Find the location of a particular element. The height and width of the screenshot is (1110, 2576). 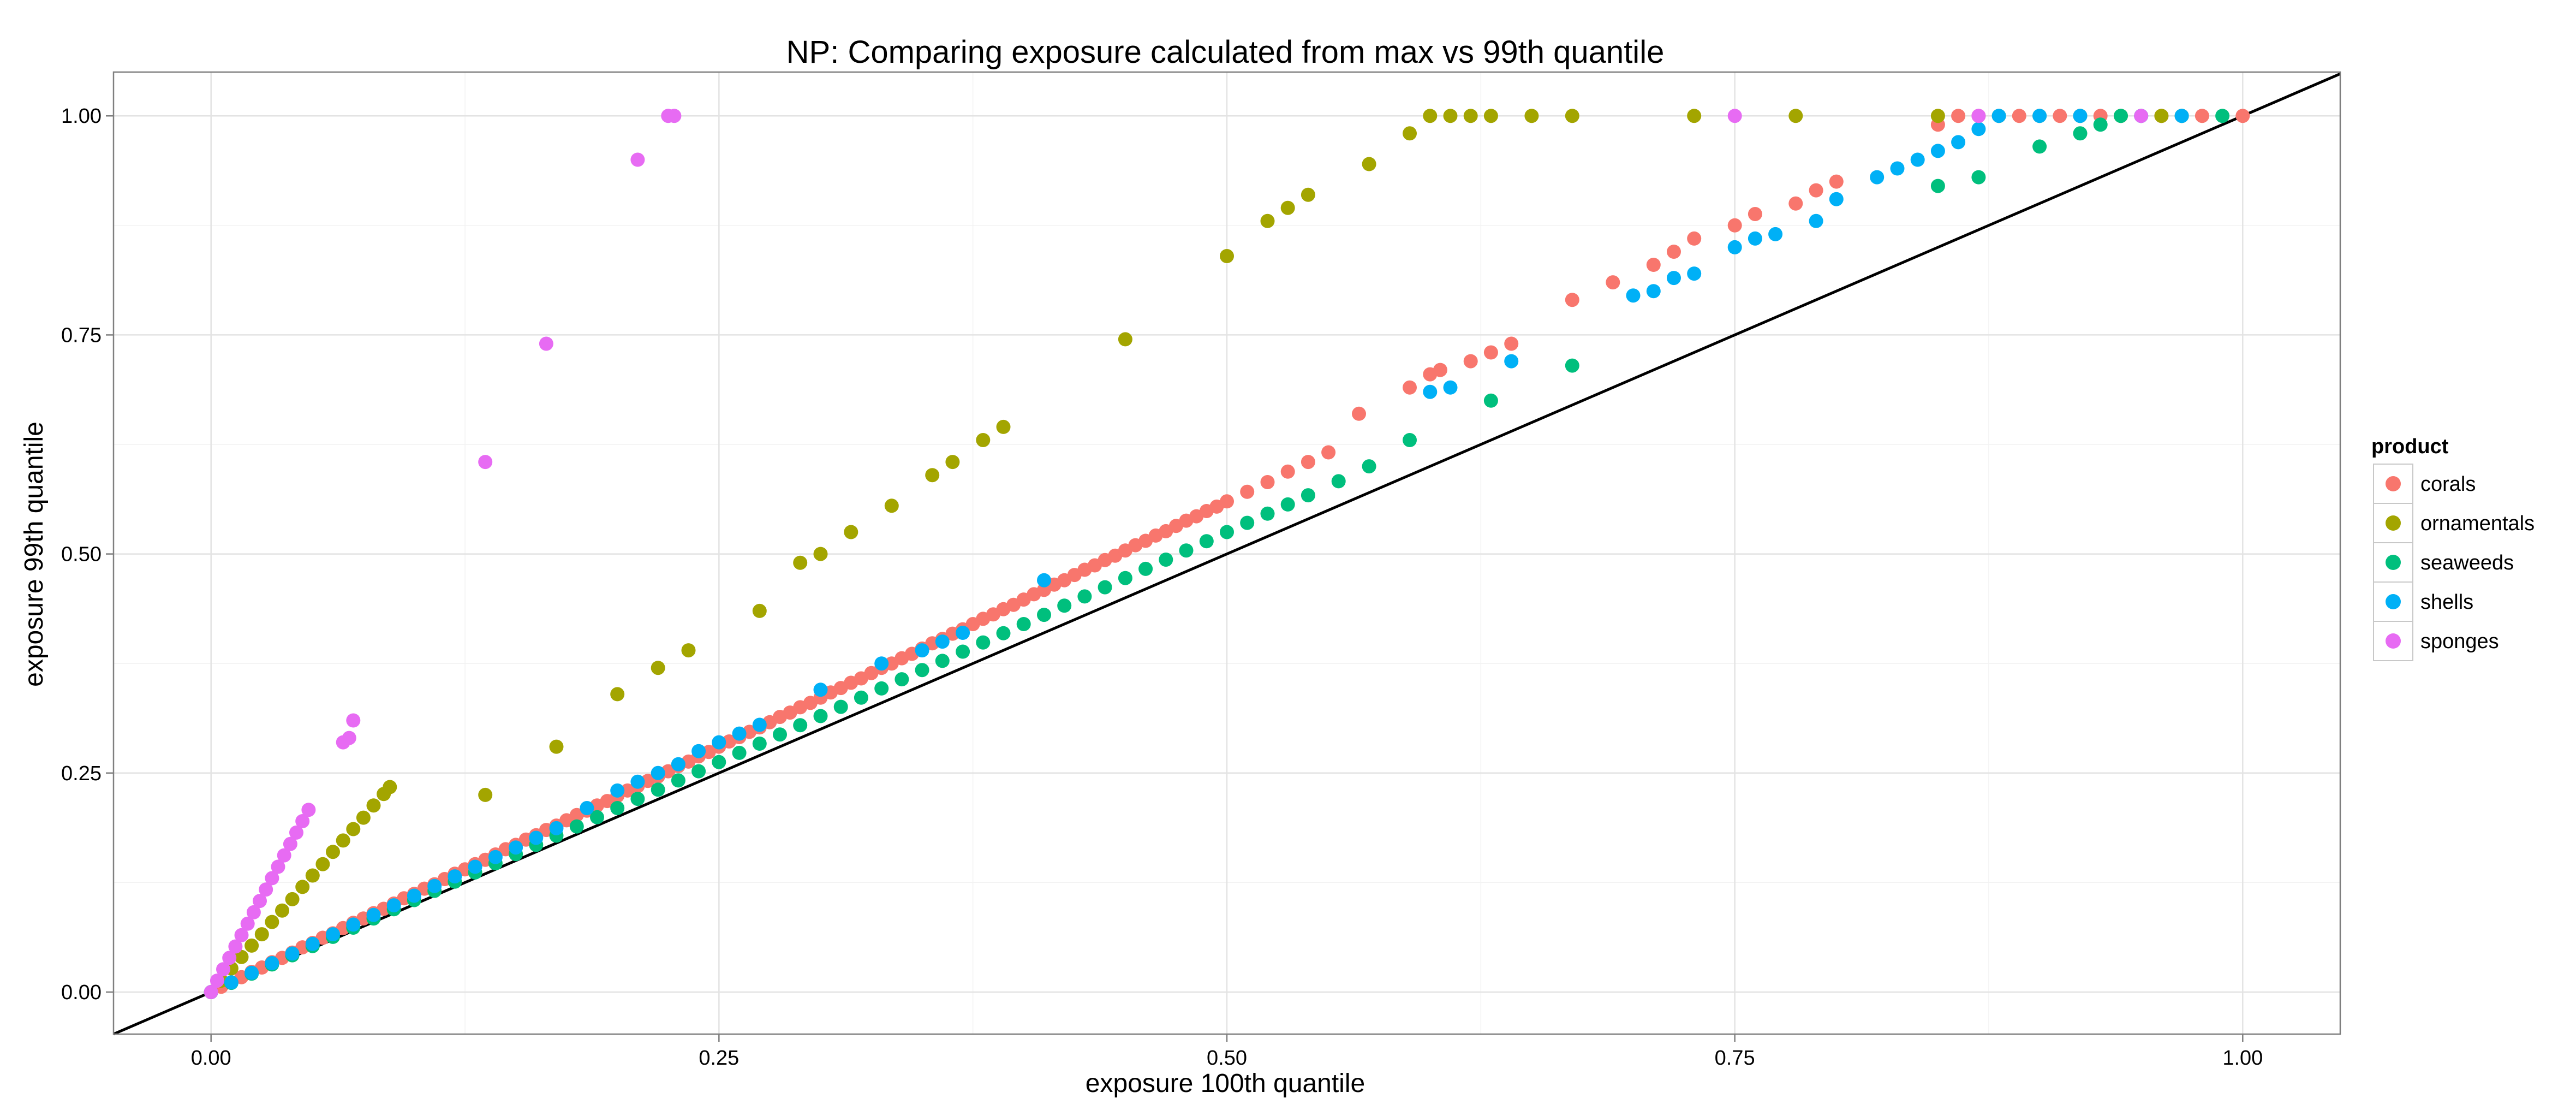

legend-item-seaweeds: seaweeds is located at coordinates (2443, 562).